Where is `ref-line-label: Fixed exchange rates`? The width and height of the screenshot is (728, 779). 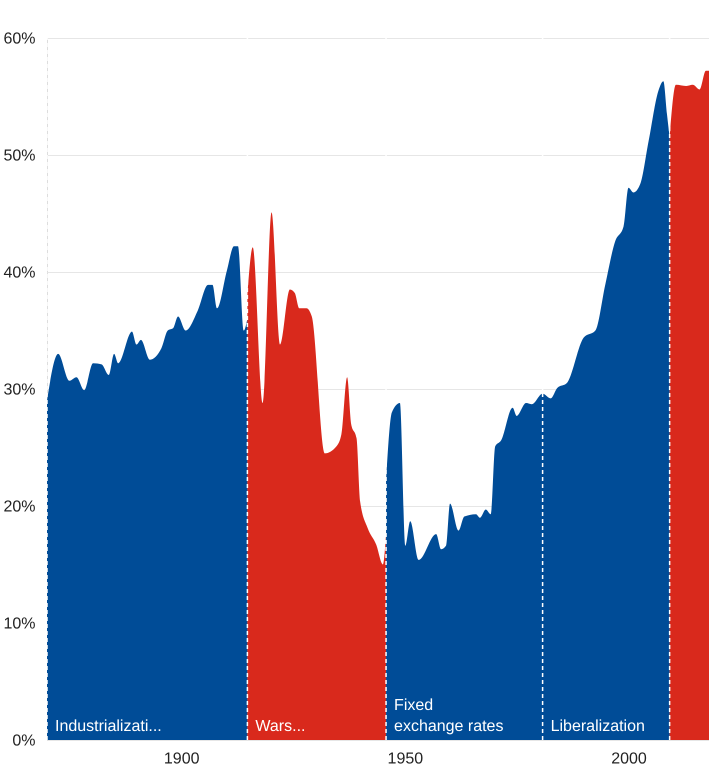
ref-line-label: Fixed exchange rates is located at coordinates (449, 716).